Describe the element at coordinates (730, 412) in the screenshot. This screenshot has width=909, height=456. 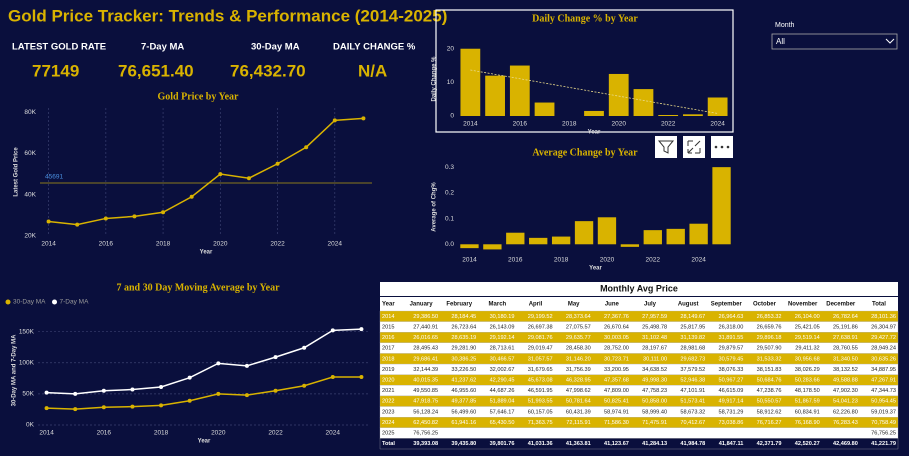
I see `table-cell: 58,731.29` at that location.